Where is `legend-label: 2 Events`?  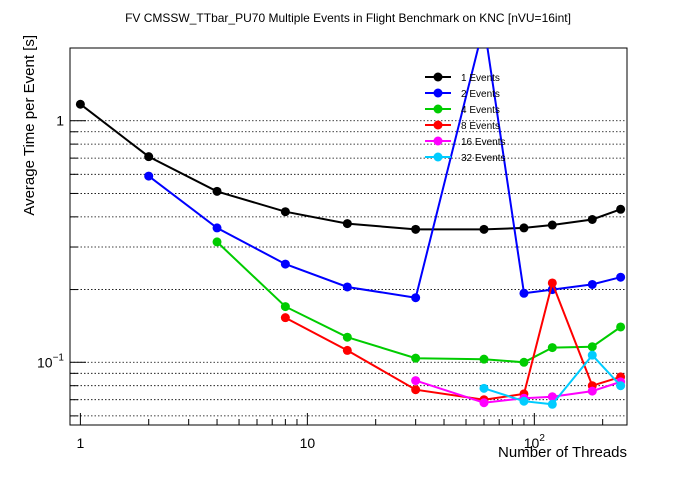
legend-label: 2 Events is located at coordinates (480, 94).